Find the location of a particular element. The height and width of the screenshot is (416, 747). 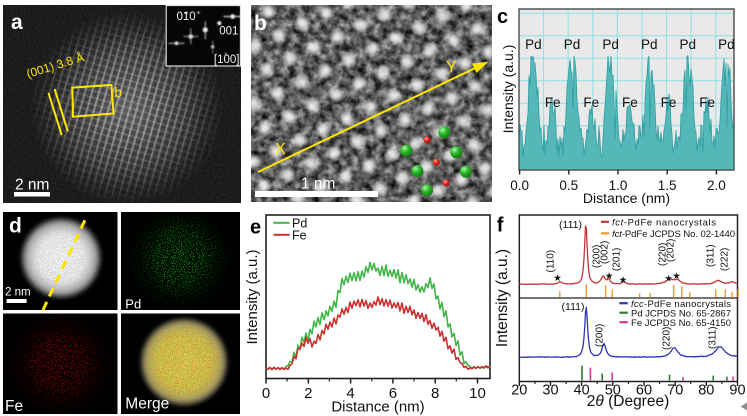

svg-text: 0 is located at coordinates (266, 393).